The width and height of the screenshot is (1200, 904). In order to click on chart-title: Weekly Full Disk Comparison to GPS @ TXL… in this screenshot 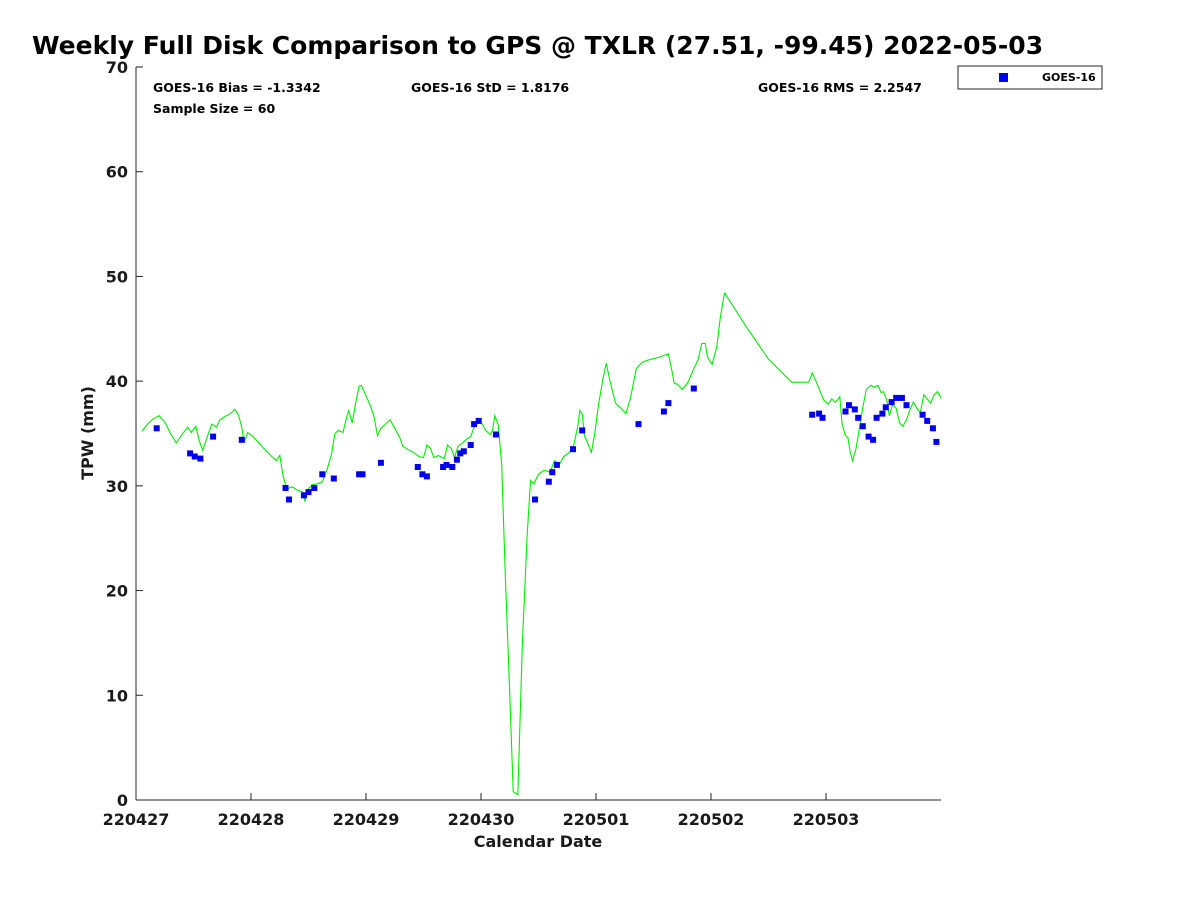, I will do `click(537, 45)`.